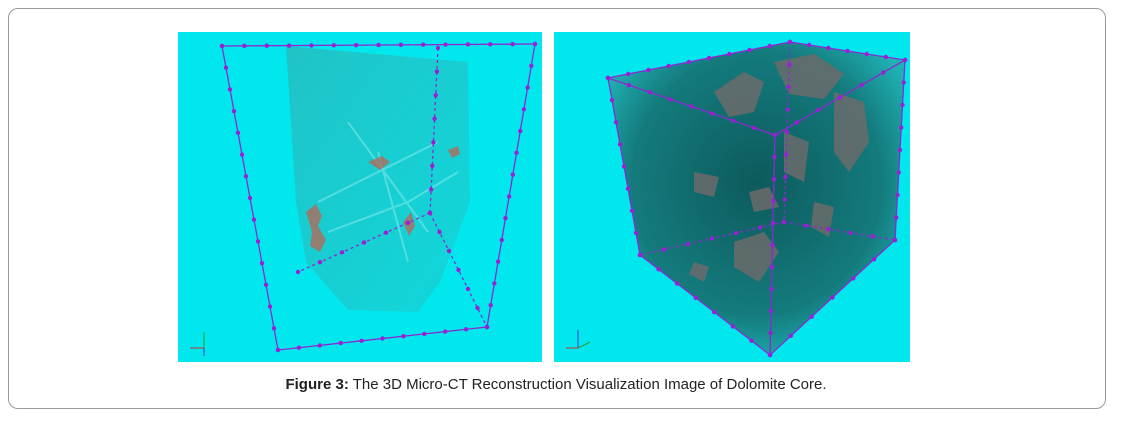  Describe the element at coordinates (779, 168) in the screenshot. I see `pores` at that location.